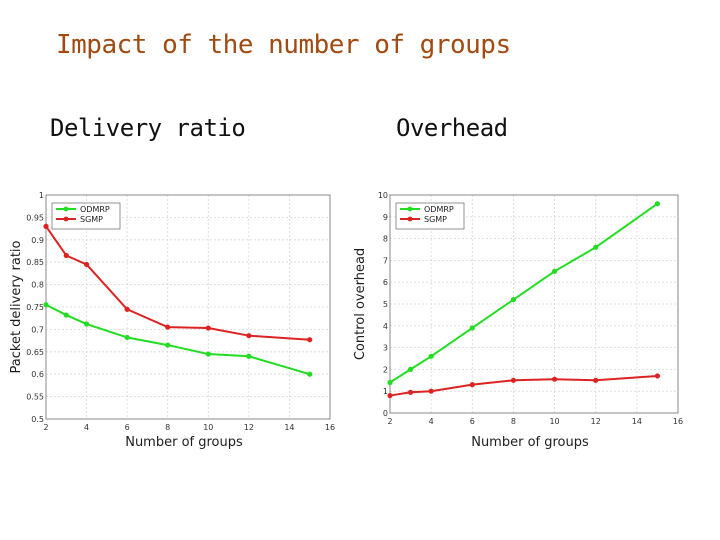 Image resolution: width=720 pixels, height=540 pixels. I want to click on chart-1-y-axis-title: Control overhead, so click(360, 304).